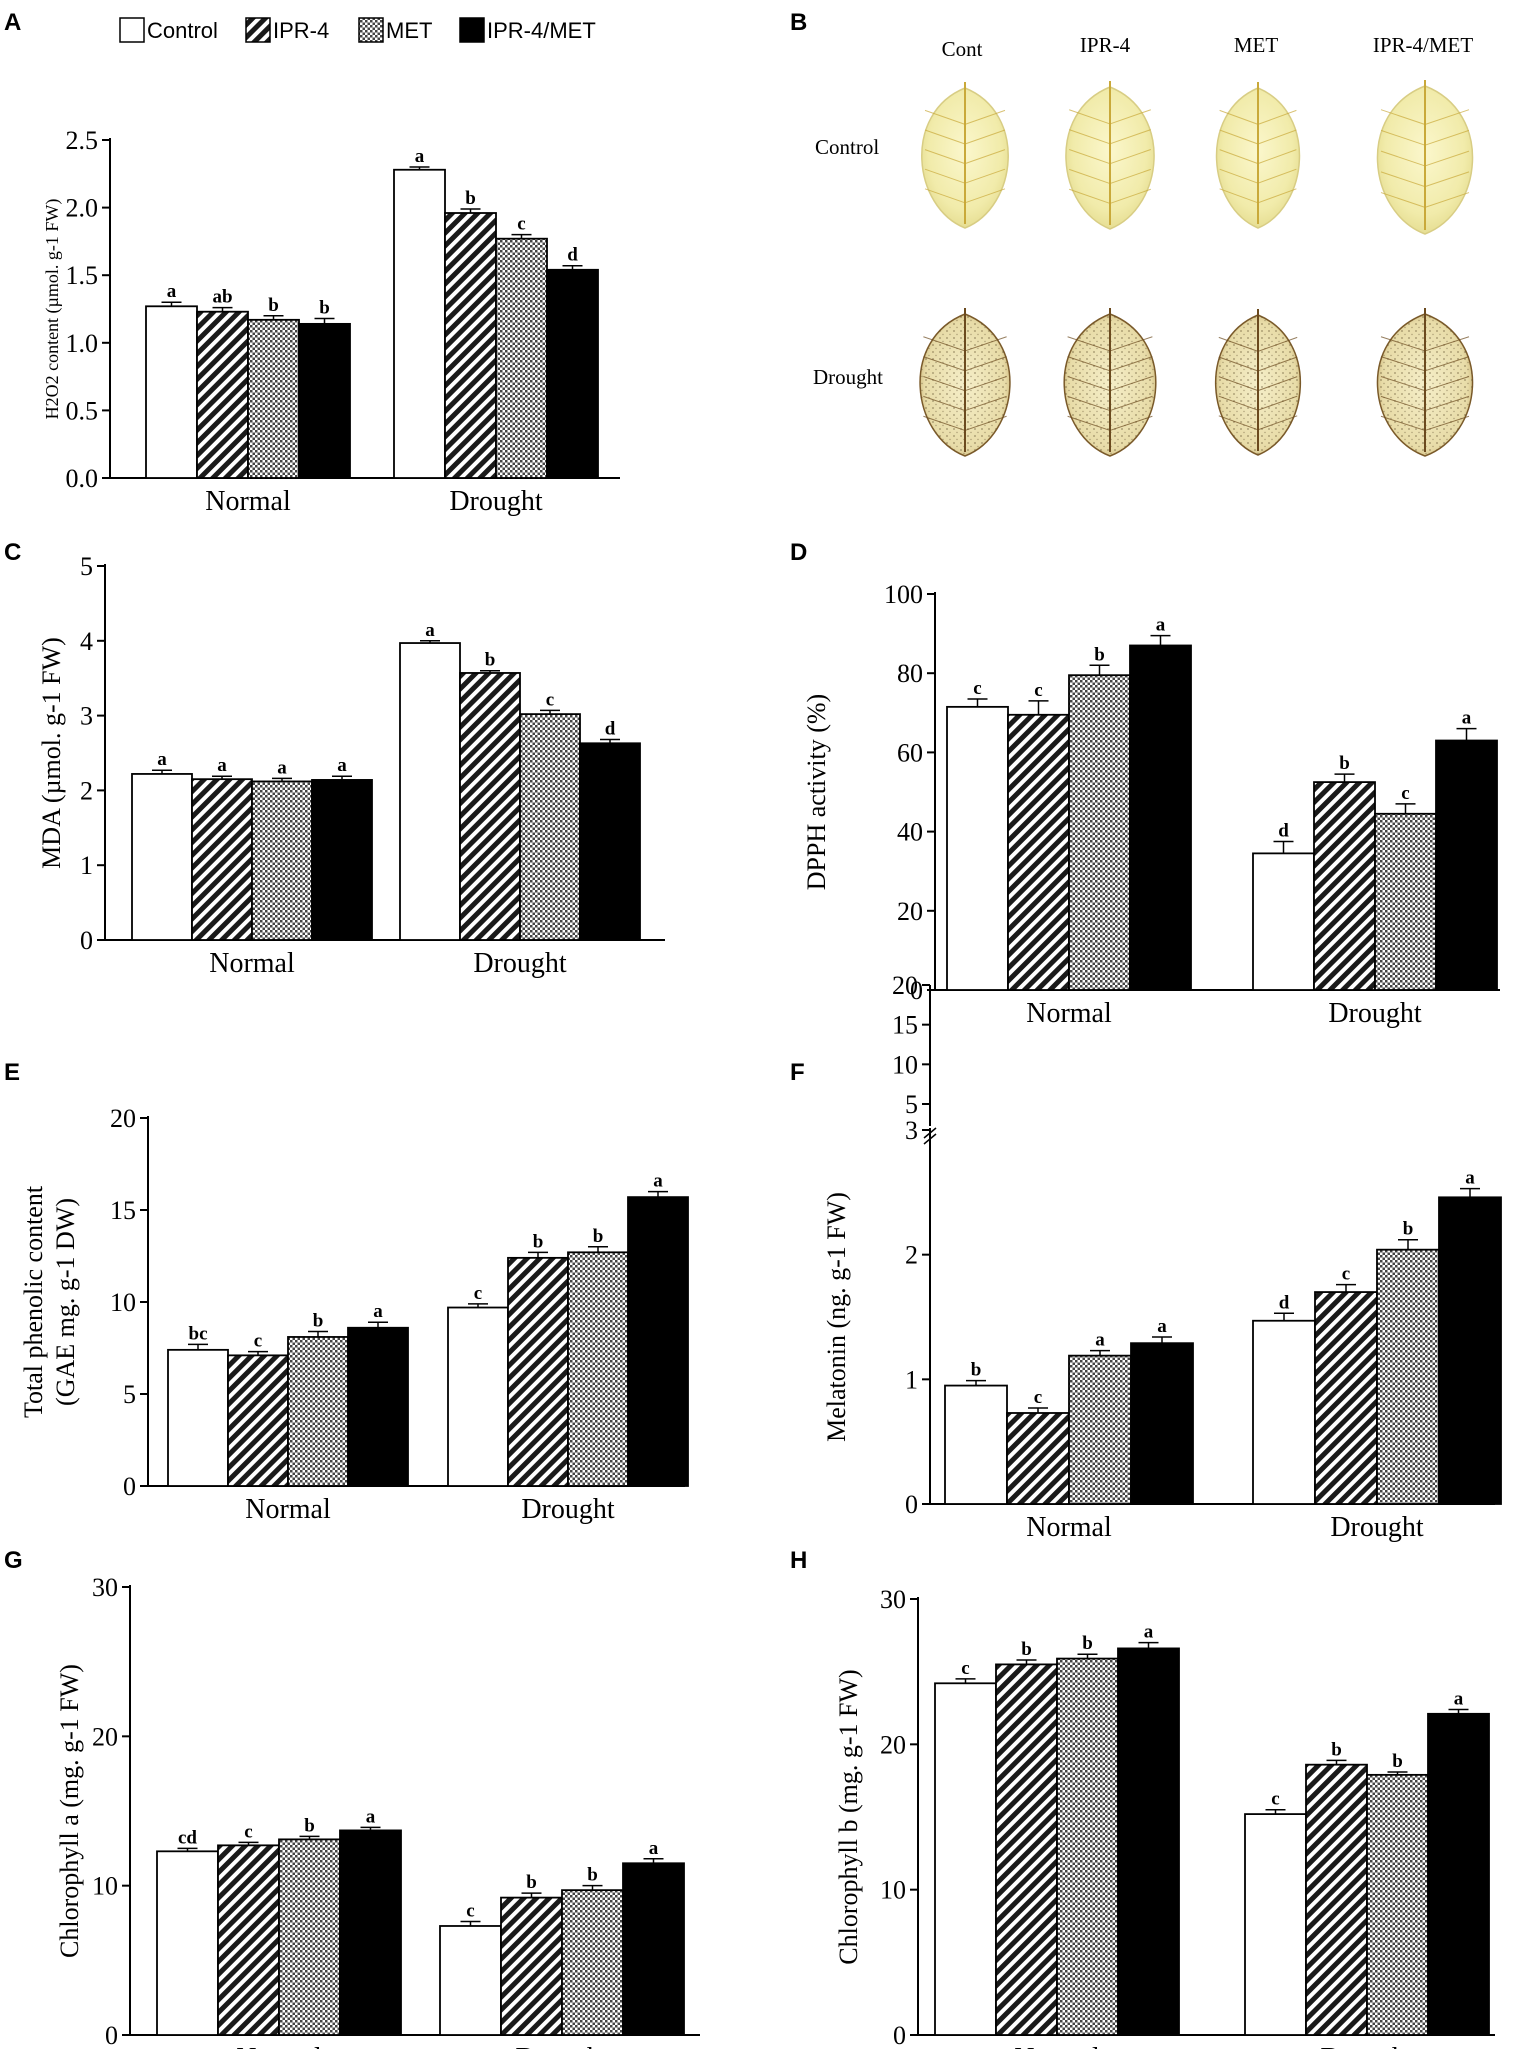  Describe the element at coordinates (86, 641) in the screenshot. I see `y-tick-label: 4` at that location.